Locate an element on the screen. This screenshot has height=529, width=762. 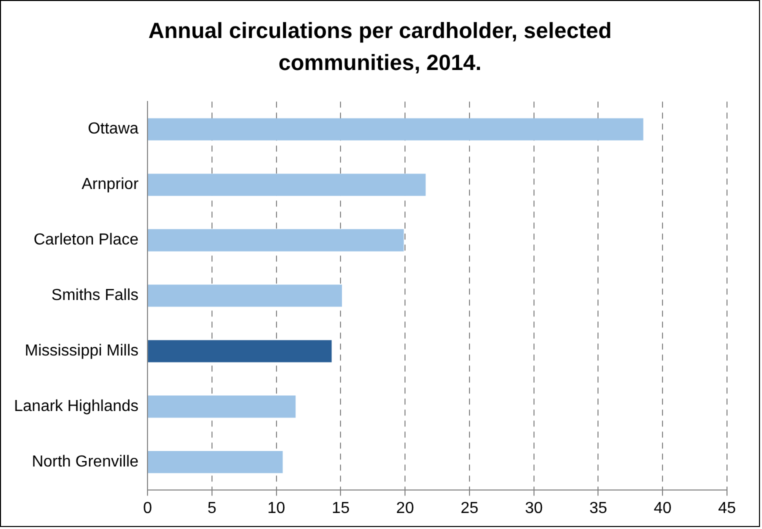
x-tick-label: 15 is located at coordinates (341, 508).